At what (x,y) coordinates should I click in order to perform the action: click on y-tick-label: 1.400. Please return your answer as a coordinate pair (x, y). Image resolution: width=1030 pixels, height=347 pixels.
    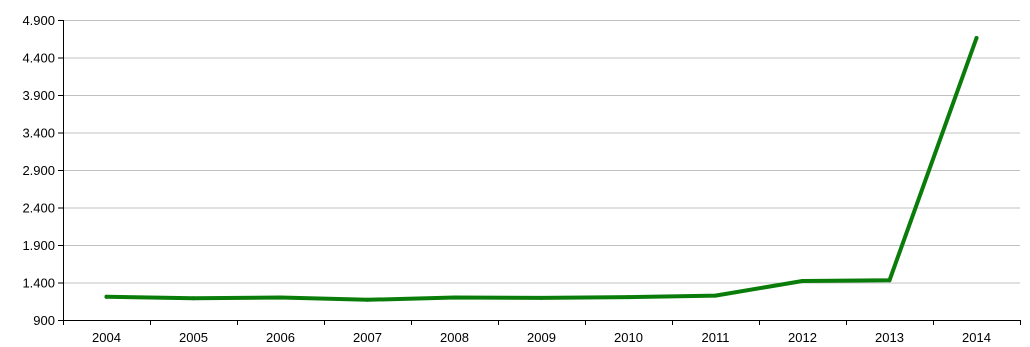
    Looking at the image, I should click on (38, 283).